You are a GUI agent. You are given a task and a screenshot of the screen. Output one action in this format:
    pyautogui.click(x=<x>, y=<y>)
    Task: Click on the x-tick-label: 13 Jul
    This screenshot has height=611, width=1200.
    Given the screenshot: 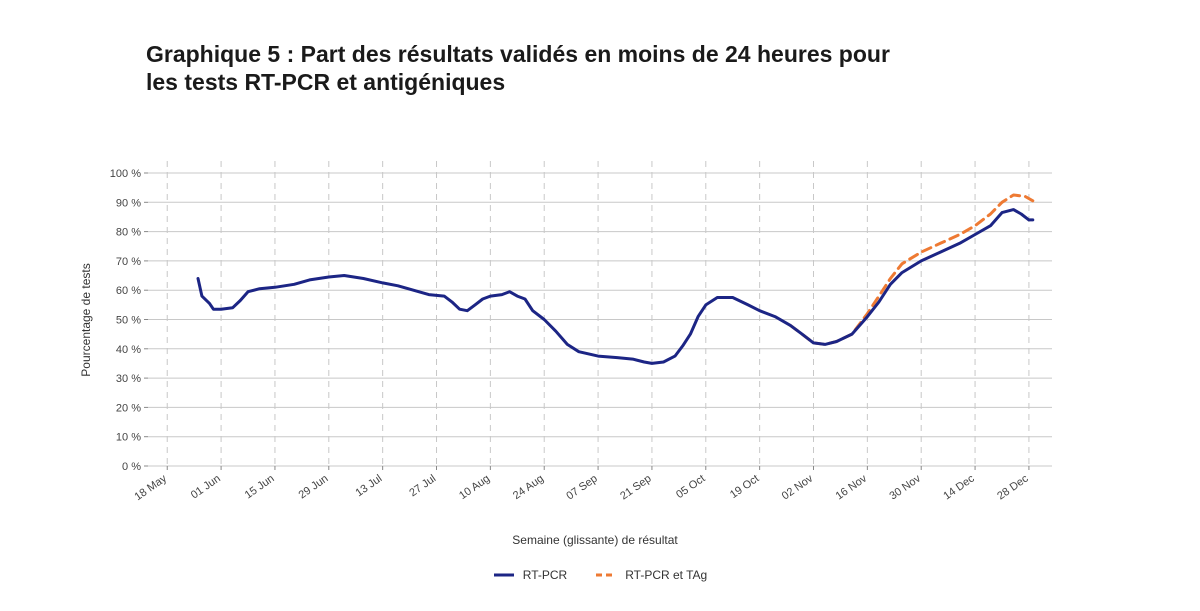 What is the action you would take?
    pyautogui.click(x=368, y=486)
    